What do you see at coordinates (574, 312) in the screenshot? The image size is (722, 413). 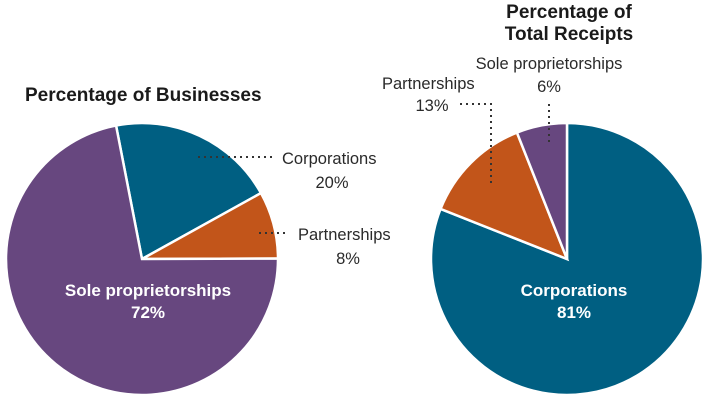 I see `corporations-value-2: 81%` at bounding box center [574, 312].